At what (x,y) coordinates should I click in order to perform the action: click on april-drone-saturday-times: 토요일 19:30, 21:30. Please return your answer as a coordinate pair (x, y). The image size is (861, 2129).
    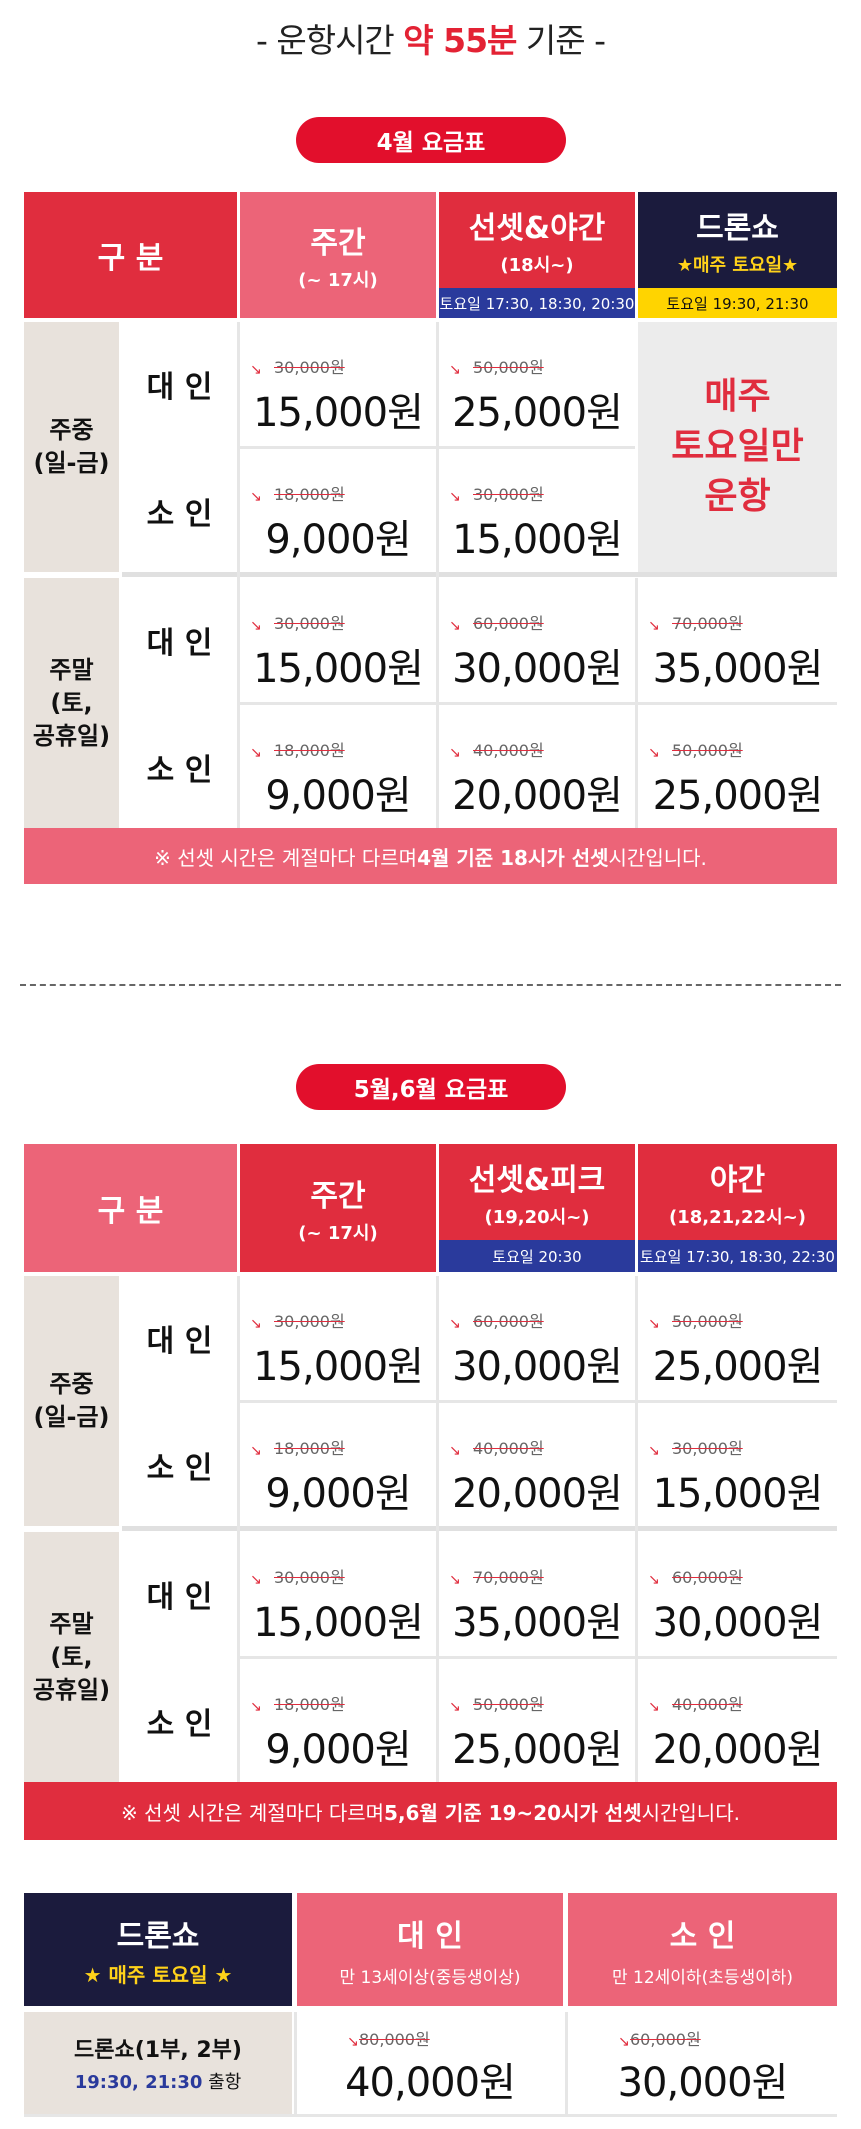
    Looking at the image, I should click on (737, 303).